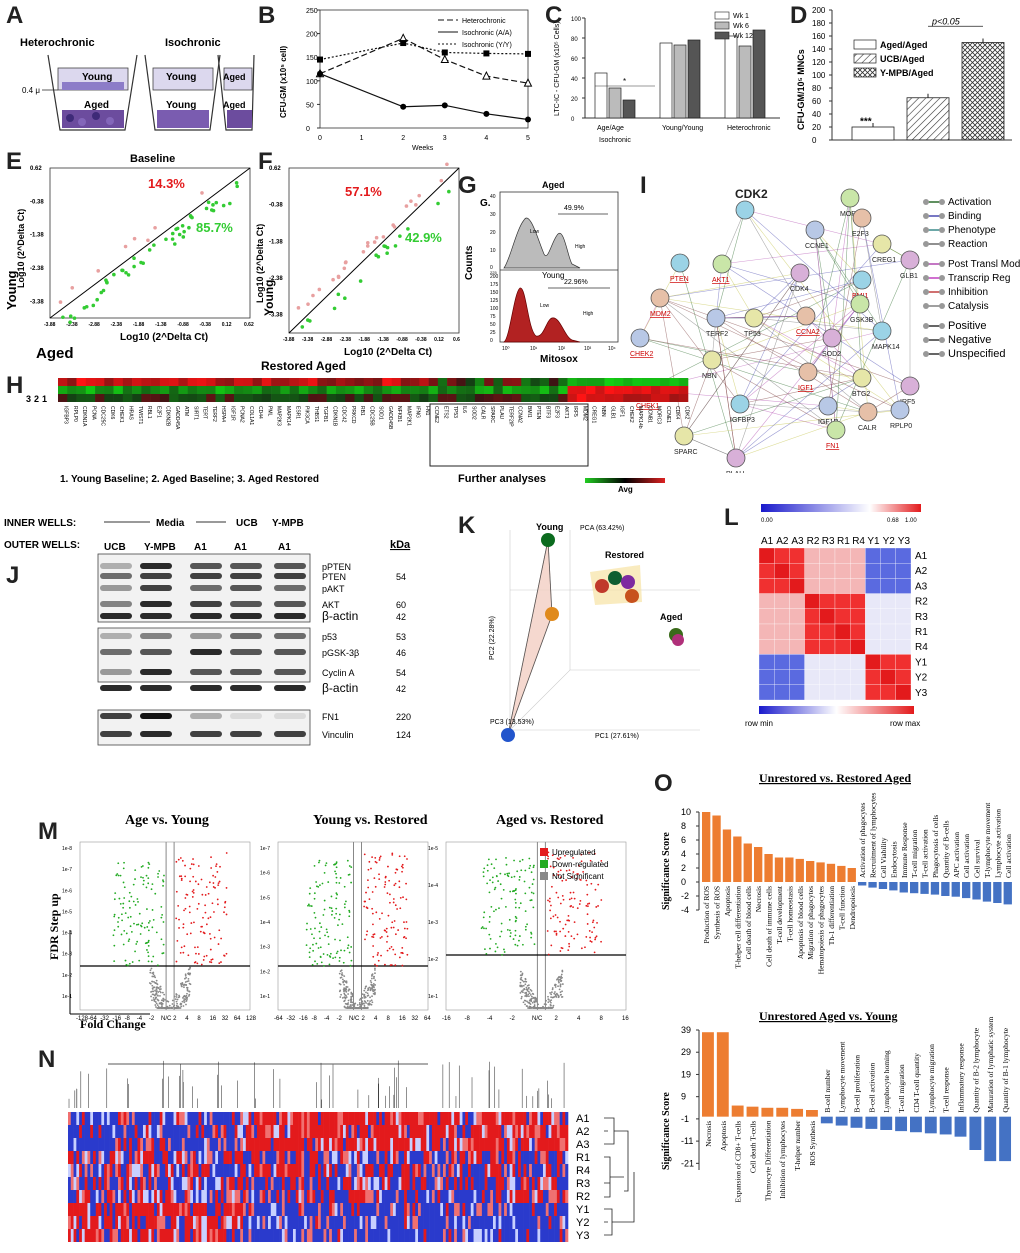 Image resolution: width=1020 pixels, height=1253 pixels. Describe the element at coordinates (338, 673) in the screenshot. I see `j-band-label-7: Cyclin A` at that location.